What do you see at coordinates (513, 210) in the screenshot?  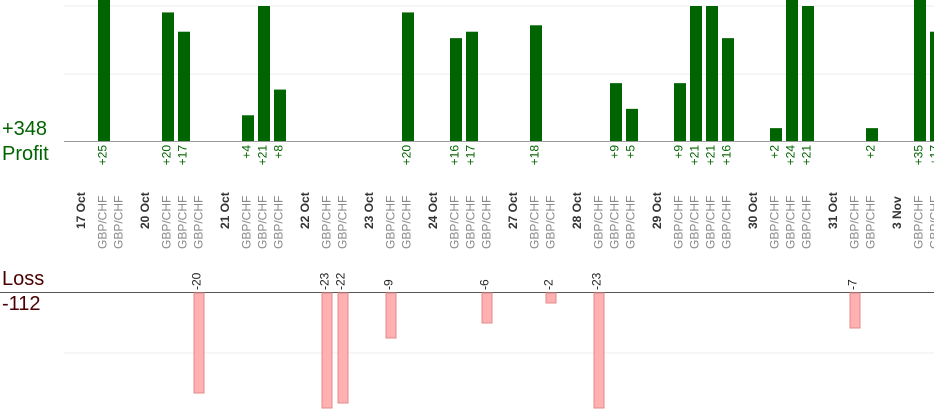 I see `date-label: 27 Oct` at bounding box center [513, 210].